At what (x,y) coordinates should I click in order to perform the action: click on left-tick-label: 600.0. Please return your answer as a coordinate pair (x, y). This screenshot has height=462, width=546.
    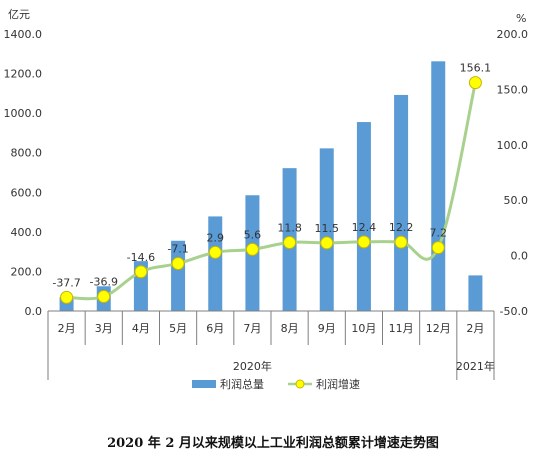
    Looking at the image, I should click on (27, 192).